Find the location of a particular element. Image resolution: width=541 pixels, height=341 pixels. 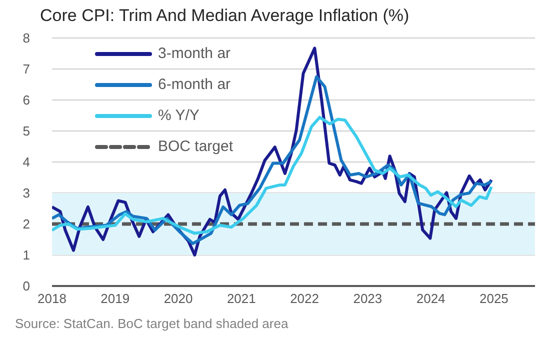

y-tick-label: 4 is located at coordinates (26, 162).